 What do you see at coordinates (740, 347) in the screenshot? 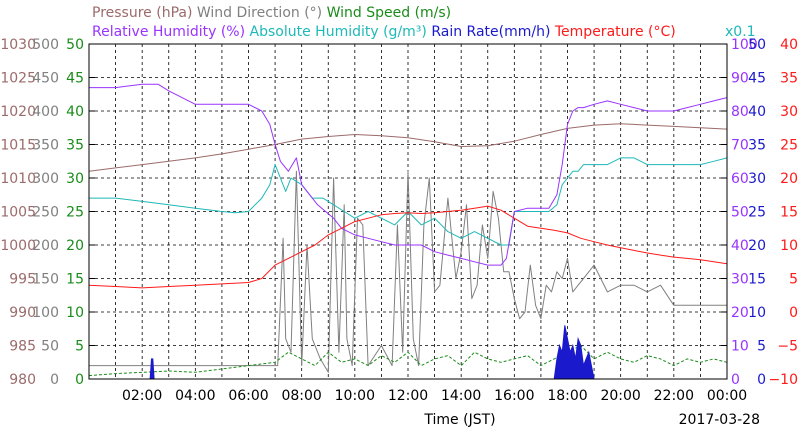
I see `humidity-tick-label: 10` at bounding box center [740, 347].